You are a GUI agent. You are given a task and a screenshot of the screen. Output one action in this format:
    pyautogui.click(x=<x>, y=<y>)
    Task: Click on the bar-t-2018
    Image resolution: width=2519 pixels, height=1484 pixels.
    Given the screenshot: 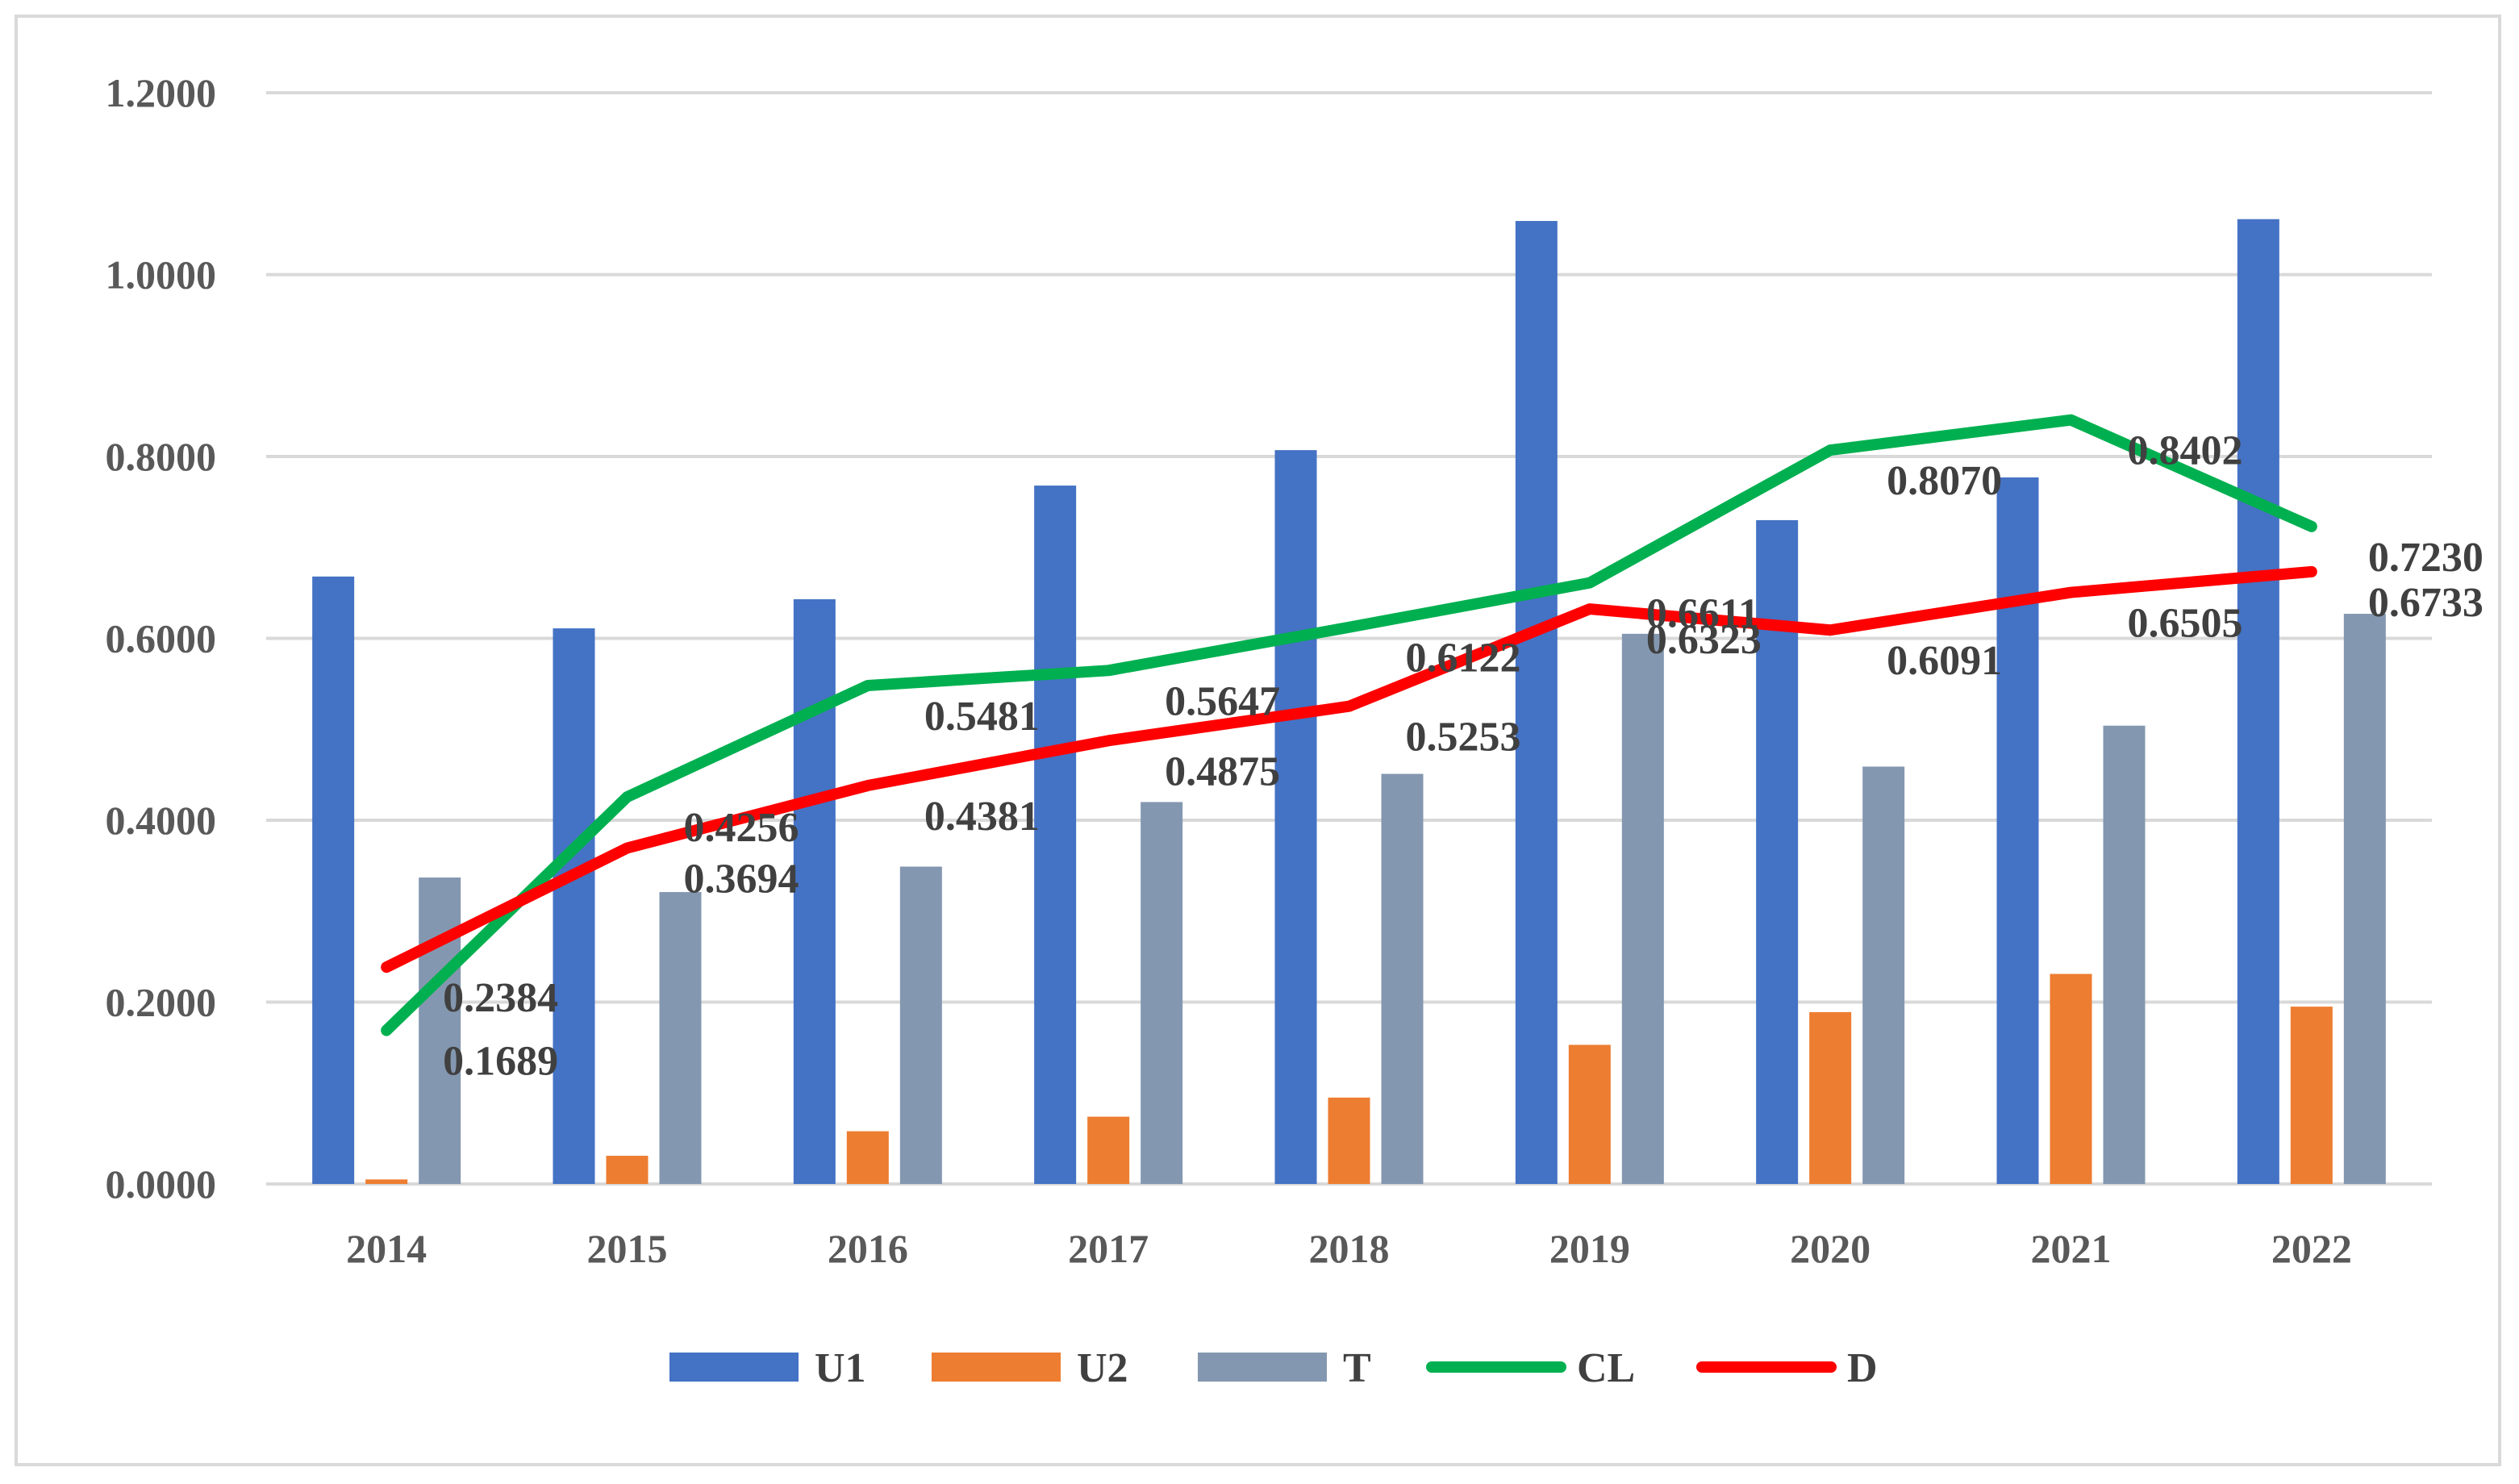 What is the action you would take?
    pyautogui.click(x=1402, y=979)
    